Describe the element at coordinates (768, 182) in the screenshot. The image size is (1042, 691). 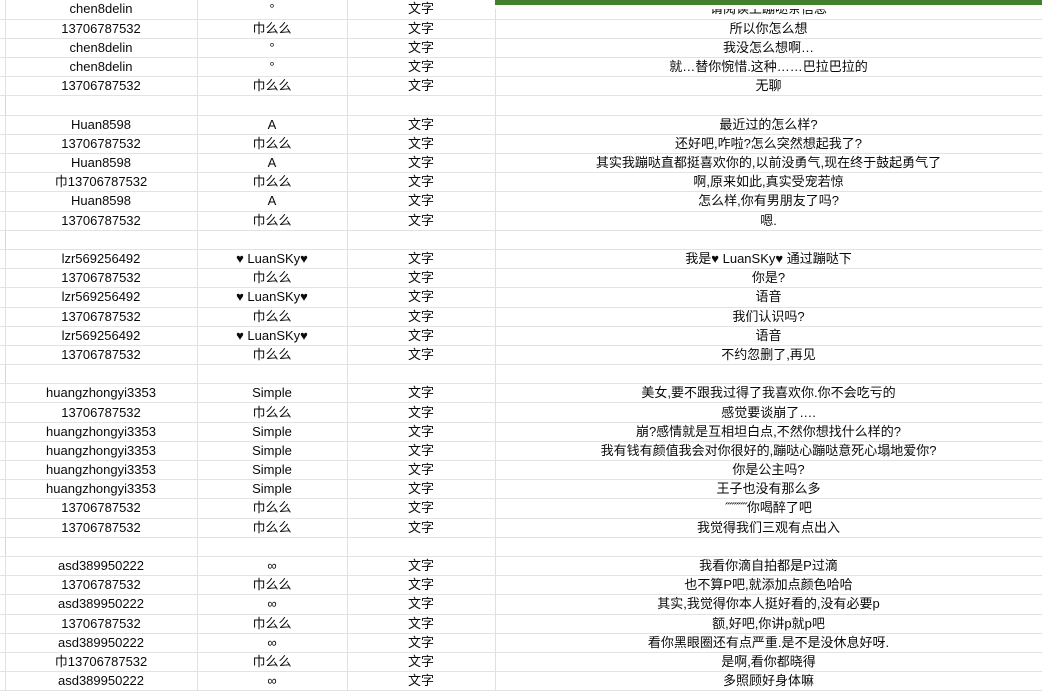
I see `cell-message-content: 啊,原来如此,真实受宠若惊` at that location.